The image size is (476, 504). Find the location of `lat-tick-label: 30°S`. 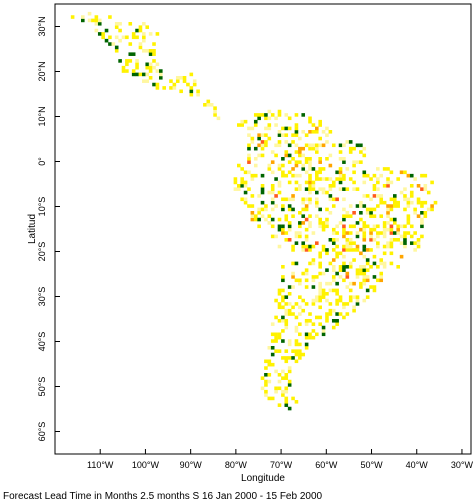

lat-tick-label: 30°S is located at coordinates (42, 297).